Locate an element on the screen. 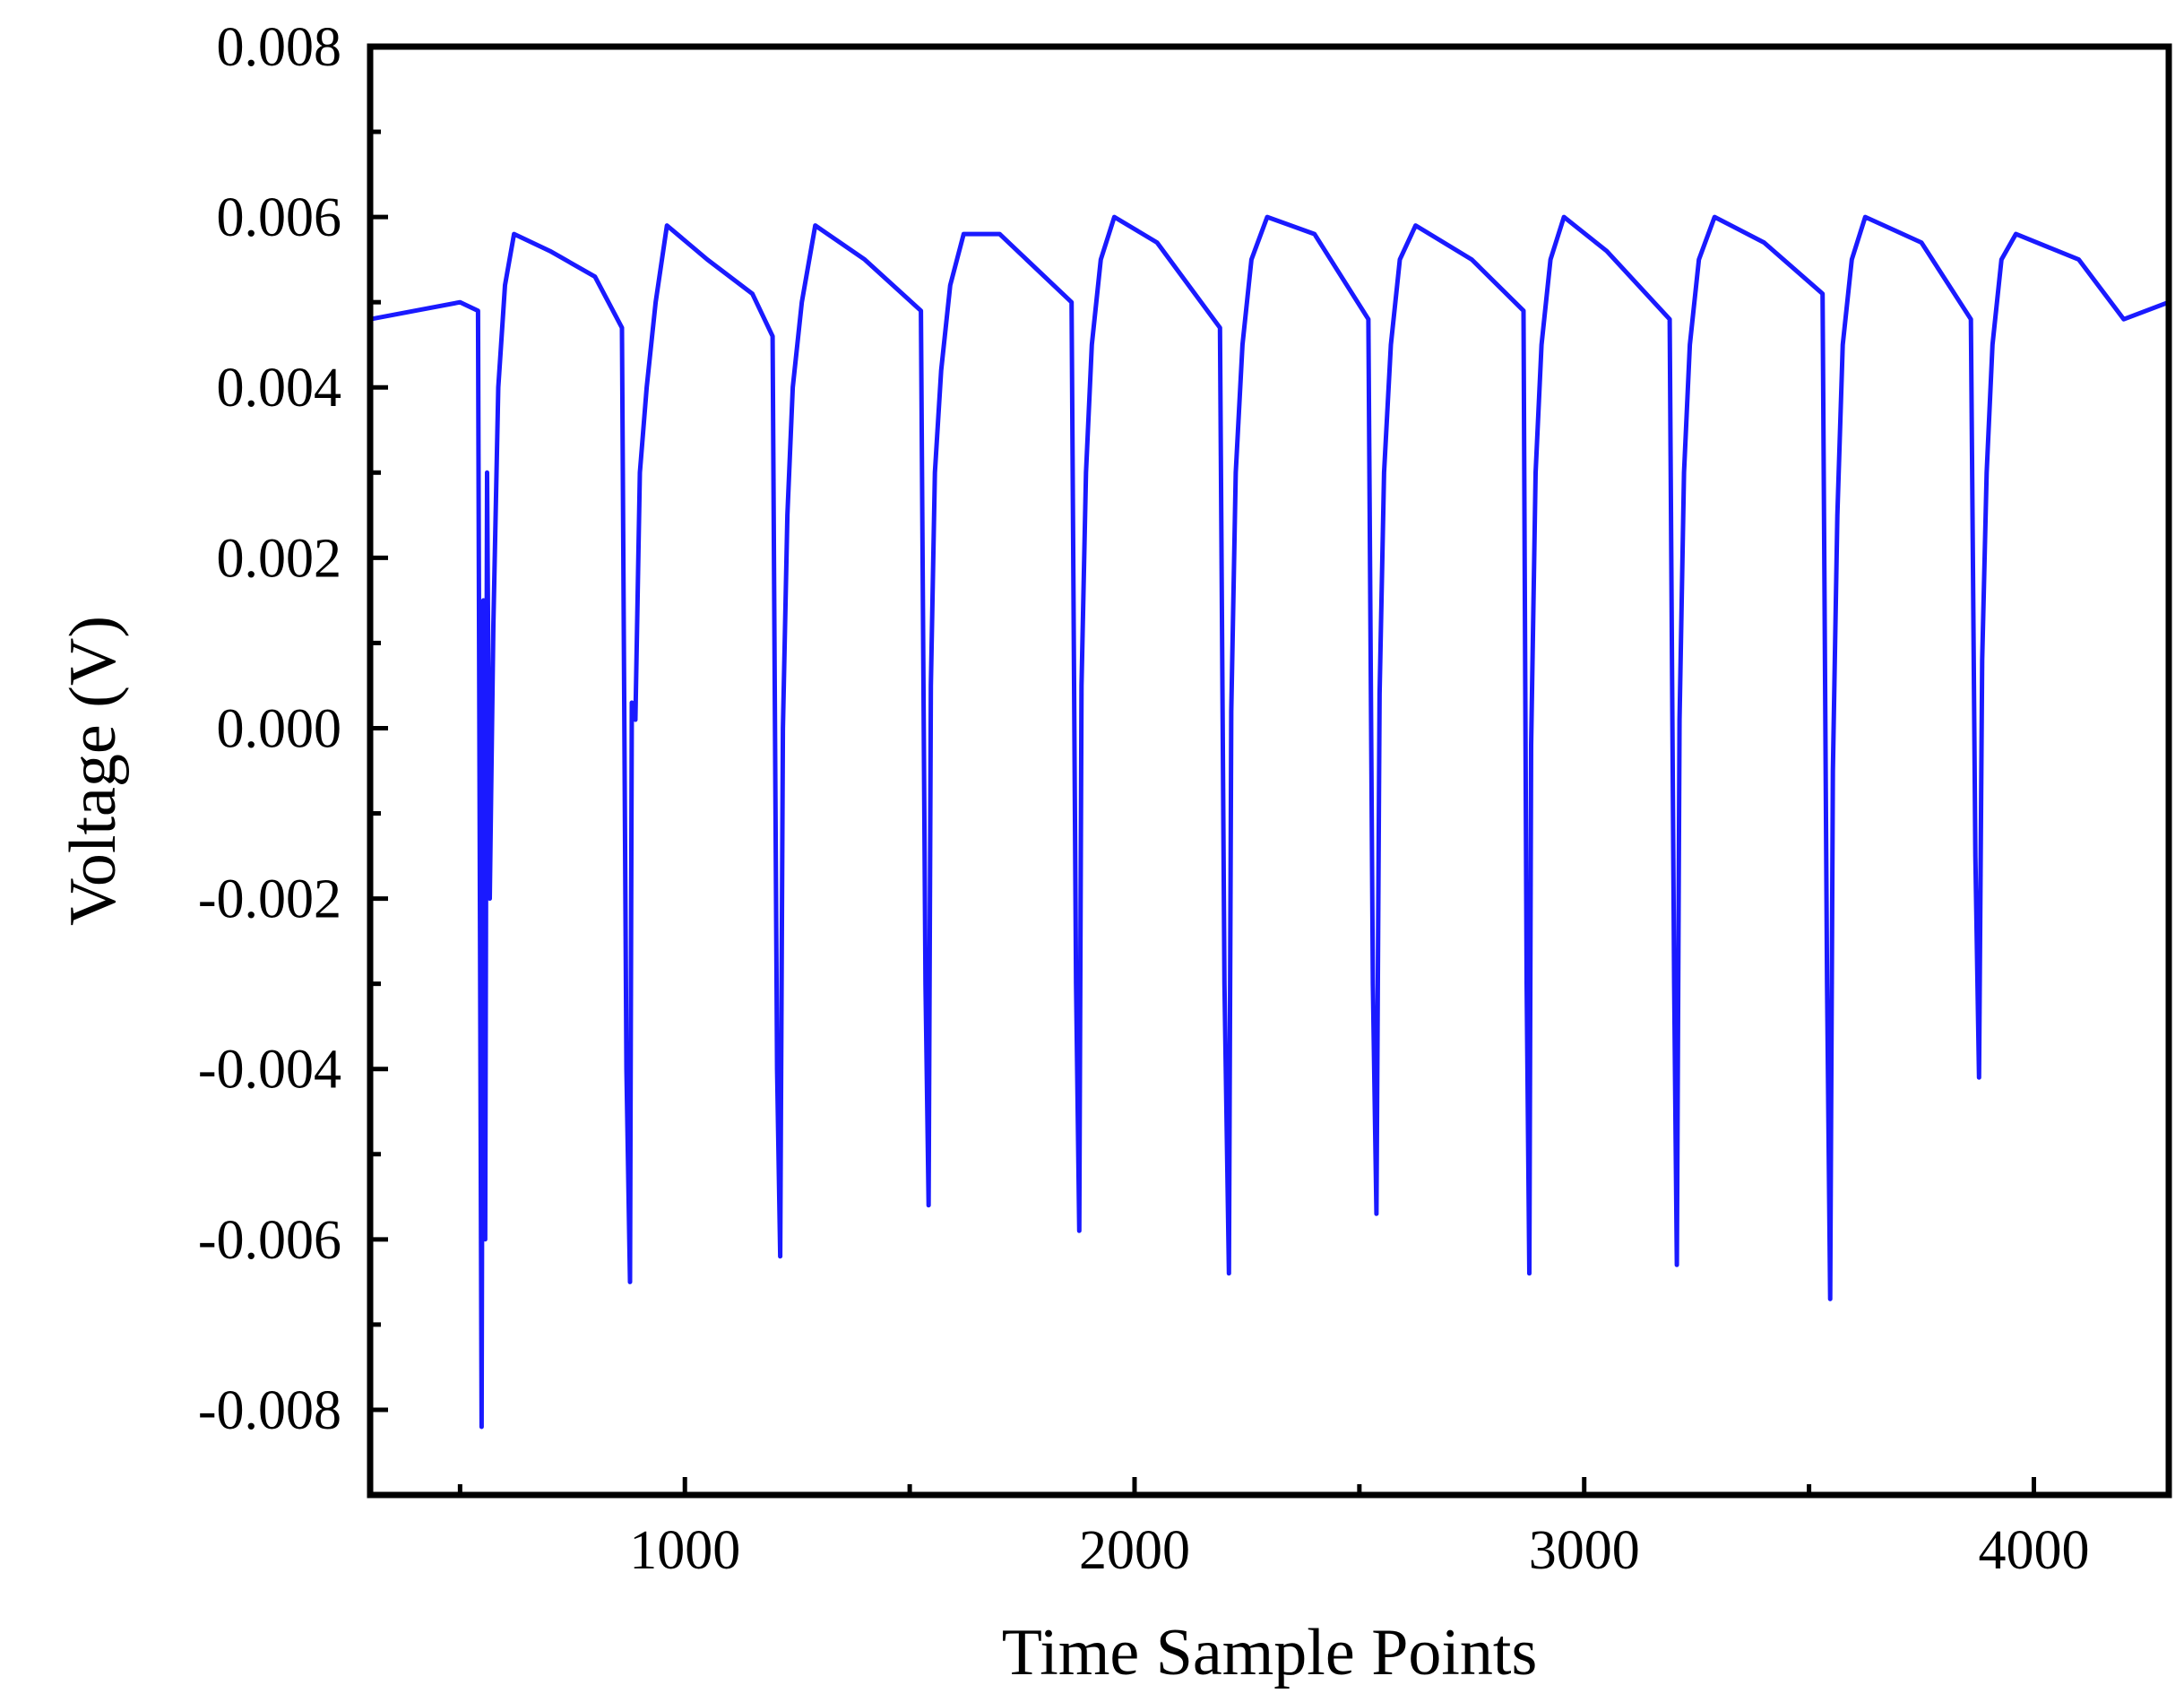  x-tick-label: 4000 is located at coordinates (2033, 1550).